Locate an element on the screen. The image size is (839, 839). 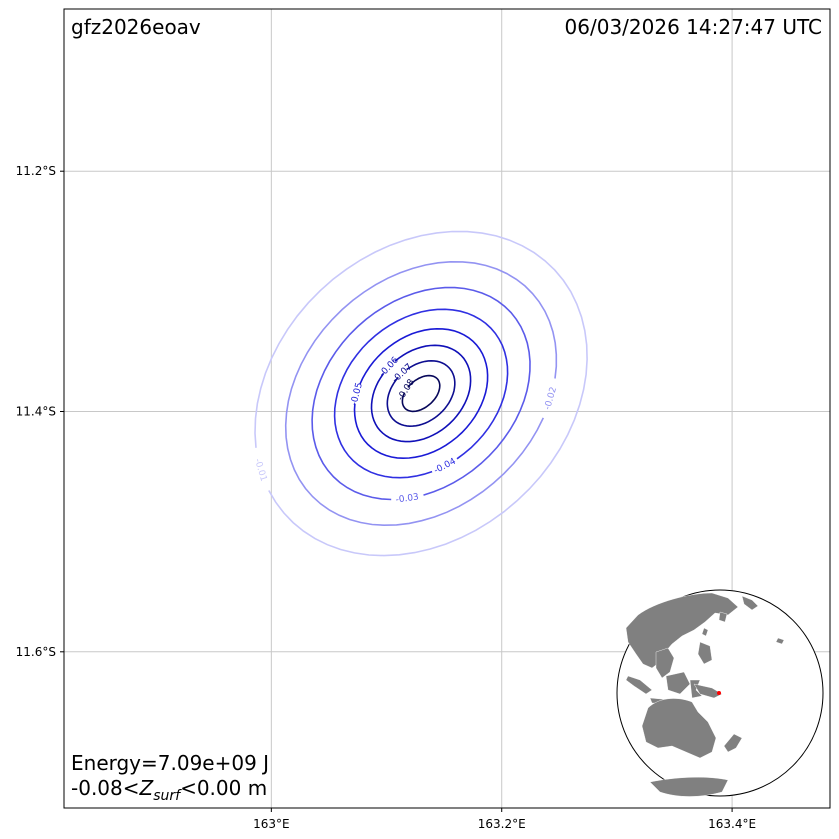
zsurf-symbol: Z is located at coordinates (147, 788).